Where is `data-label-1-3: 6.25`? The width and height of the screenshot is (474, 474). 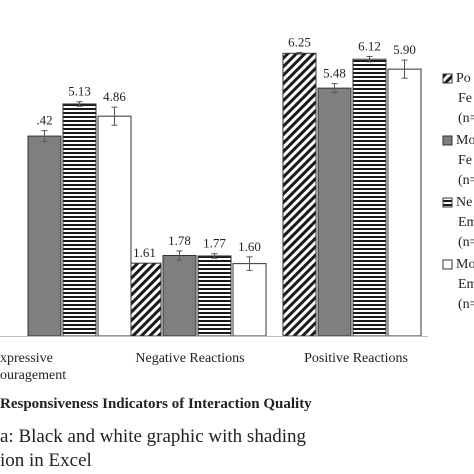
data-label-1-3: 6.25 is located at coordinates (299, 41).